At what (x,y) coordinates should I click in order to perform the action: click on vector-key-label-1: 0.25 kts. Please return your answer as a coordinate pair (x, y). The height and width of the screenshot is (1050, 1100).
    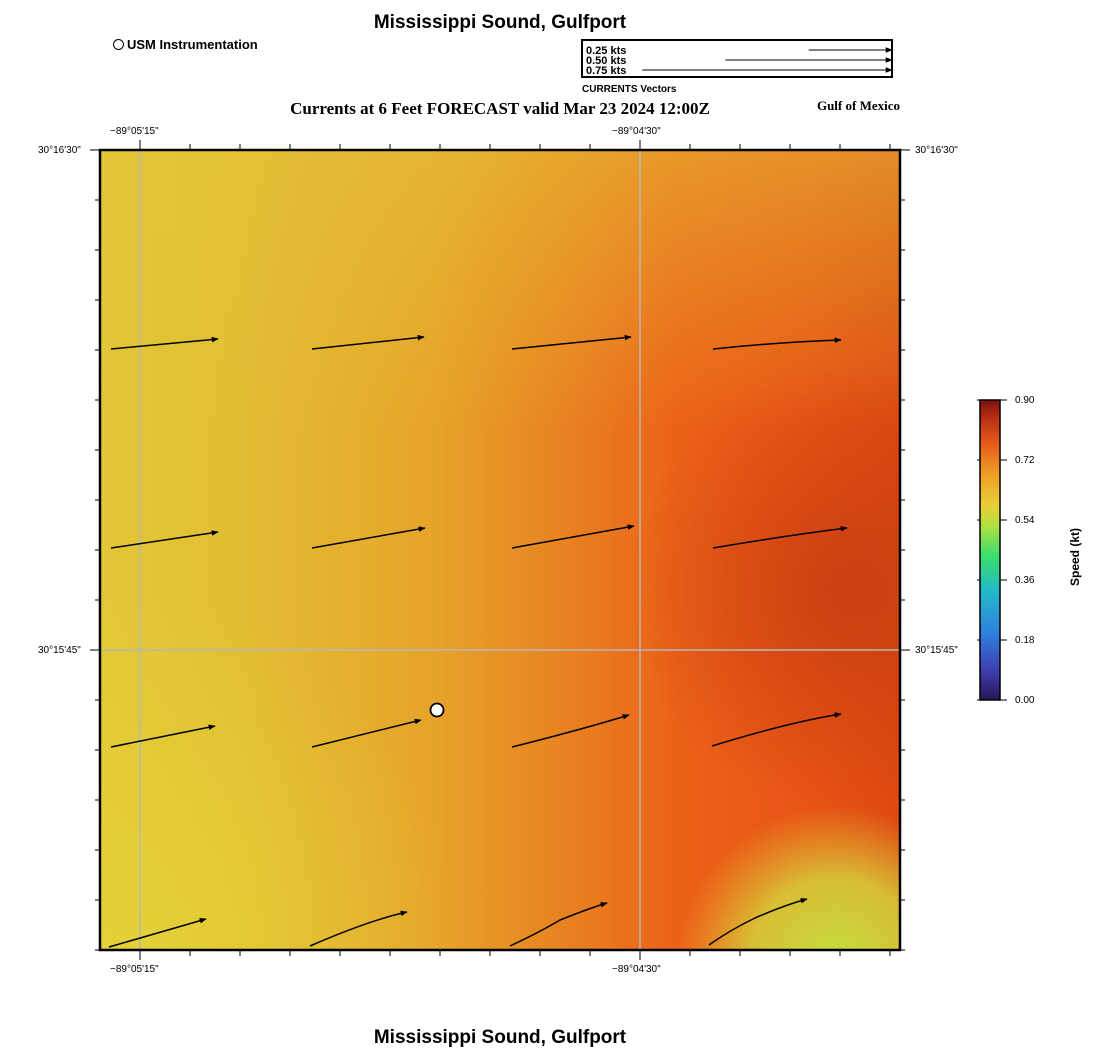
    Looking at the image, I should click on (606, 51).